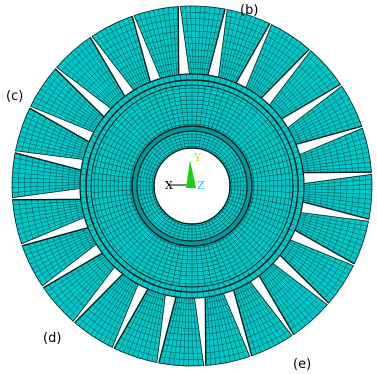  I want to click on triad-y-cone, so click(191, 174).